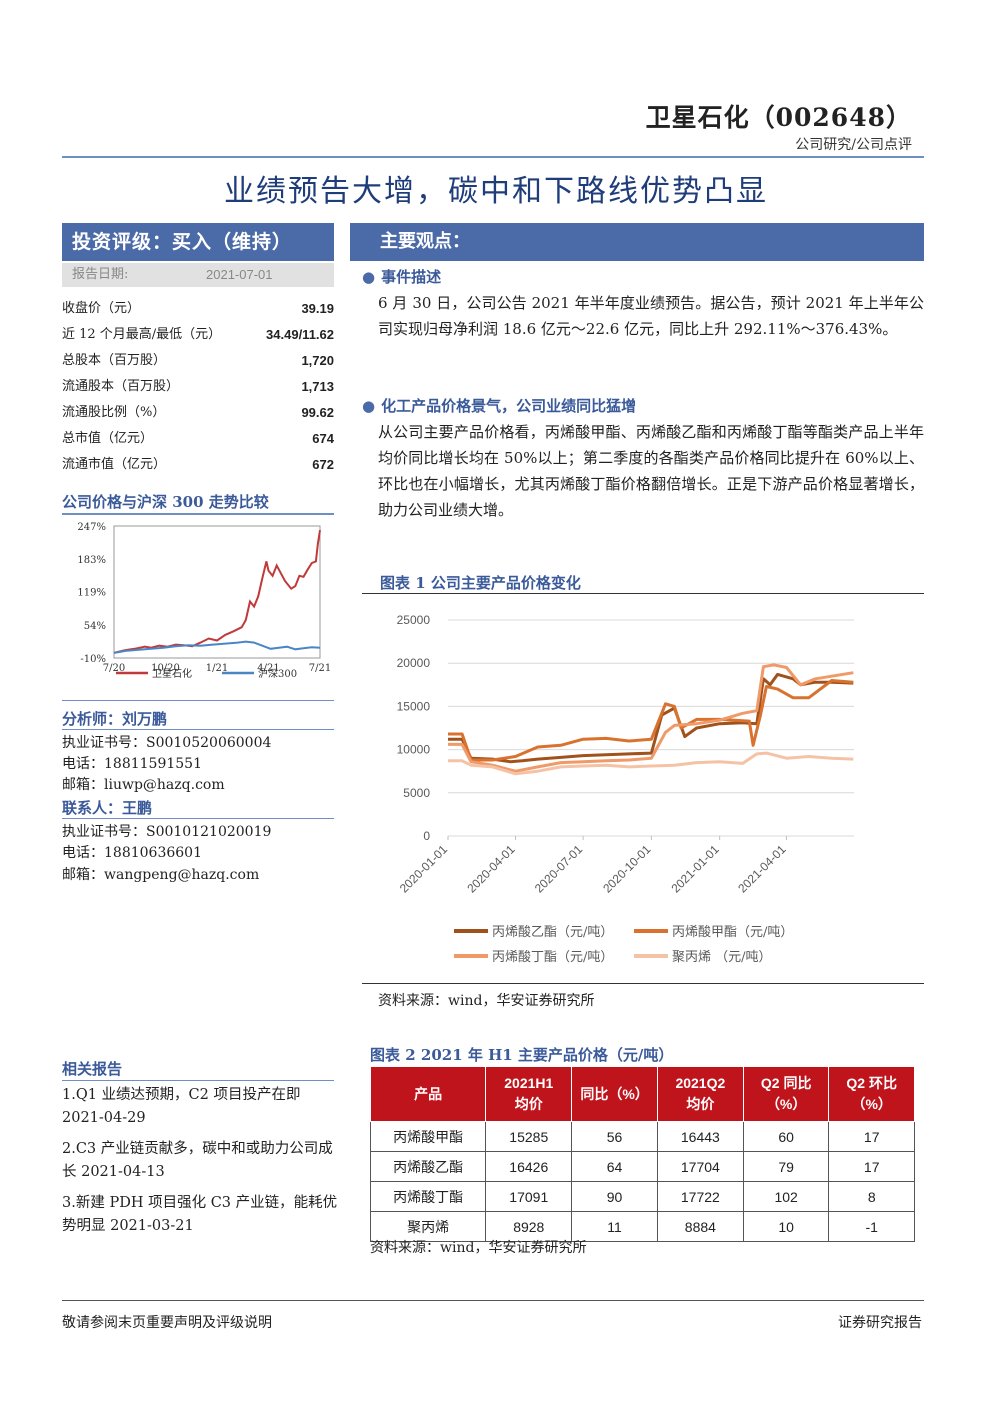 The image size is (992, 1403). What do you see at coordinates (428, 1094) in the screenshot?
I see `table-header-cell: 产品` at bounding box center [428, 1094].